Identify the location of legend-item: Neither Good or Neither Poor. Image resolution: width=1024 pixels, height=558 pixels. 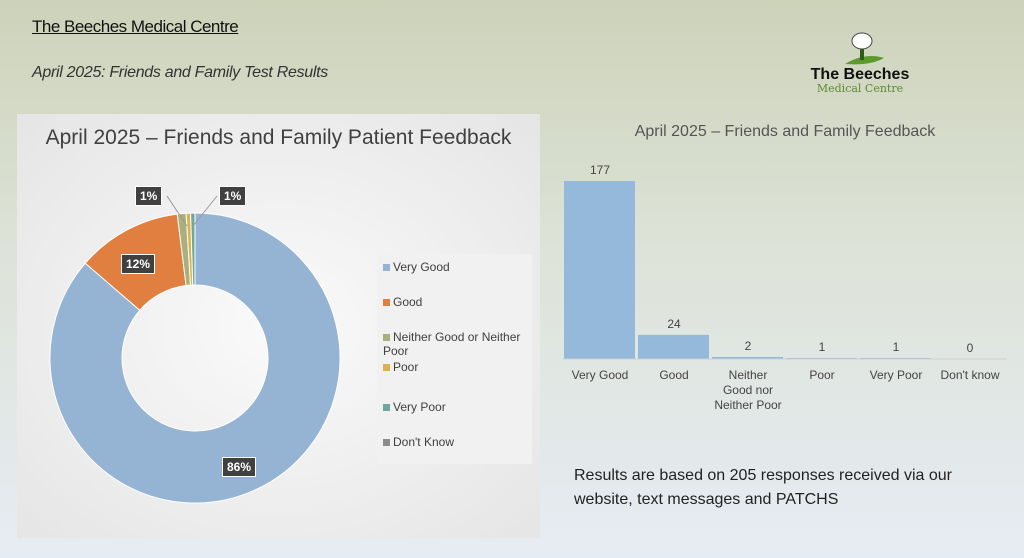
(458, 344).